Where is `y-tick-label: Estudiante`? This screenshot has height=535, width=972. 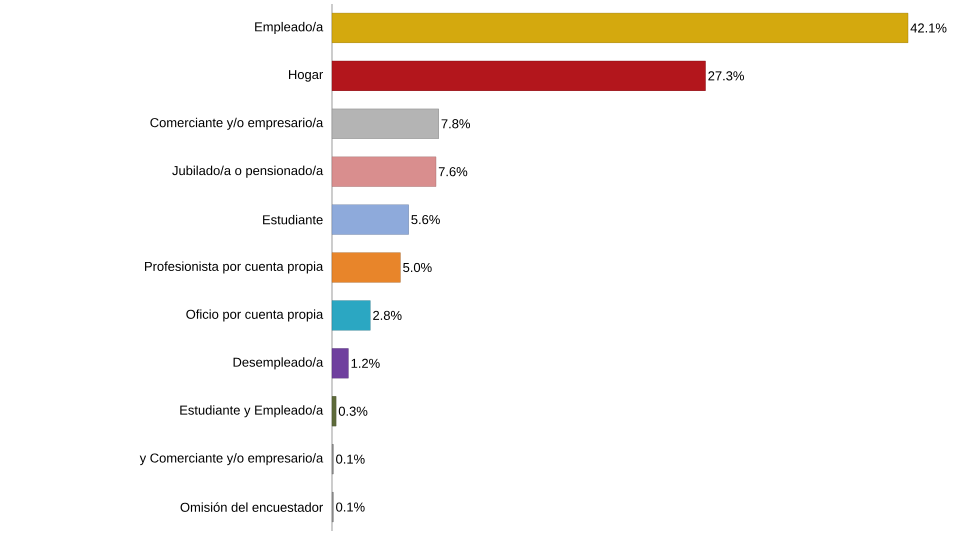
y-tick-label: Estudiante is located at coordinates (293, 219).